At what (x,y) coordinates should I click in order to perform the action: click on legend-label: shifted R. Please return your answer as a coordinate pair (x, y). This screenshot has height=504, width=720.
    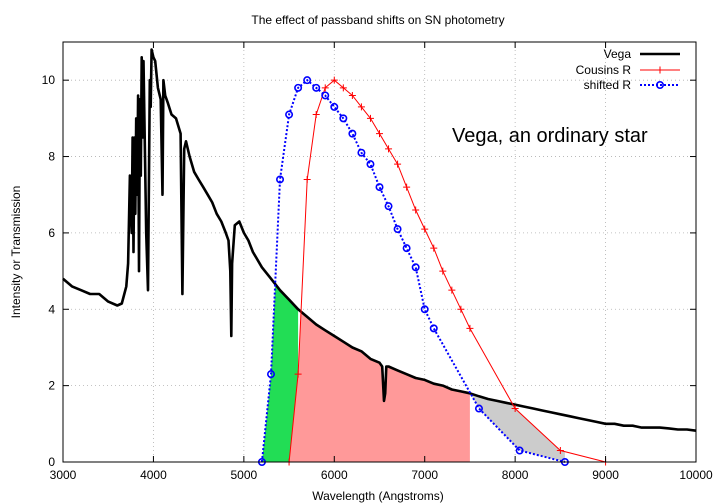
    Looking at the image, I should click on (608, 85).